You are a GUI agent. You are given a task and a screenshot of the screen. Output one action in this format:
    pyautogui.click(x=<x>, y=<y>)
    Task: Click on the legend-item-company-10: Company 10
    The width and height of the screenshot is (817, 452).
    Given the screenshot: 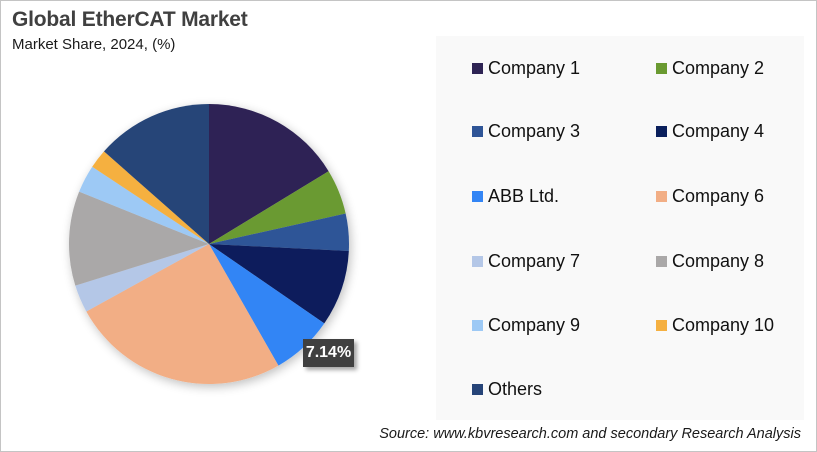 What is the action you would take?
    pyautogui.click(x=715, y=325)
    